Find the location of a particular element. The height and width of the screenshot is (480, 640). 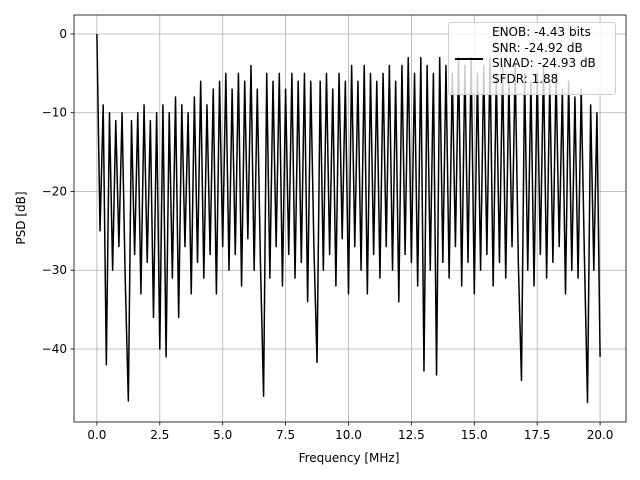

x-tick-label: 2.5 is located at coordinates (159, 435).